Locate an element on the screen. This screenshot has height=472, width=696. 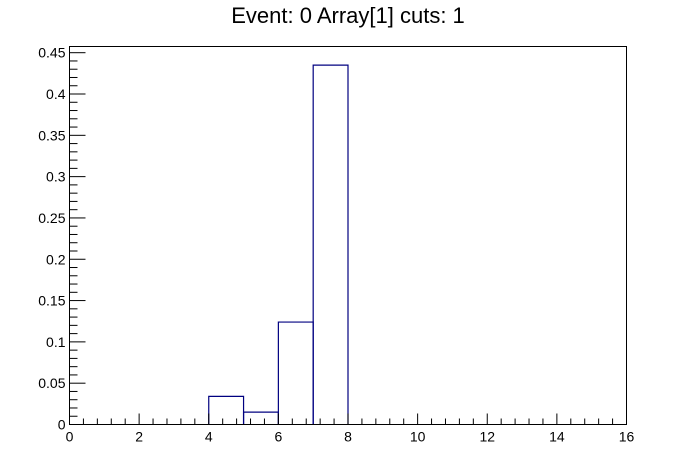
y-tick-label: 0.15 is located at coordinates (51, 301).